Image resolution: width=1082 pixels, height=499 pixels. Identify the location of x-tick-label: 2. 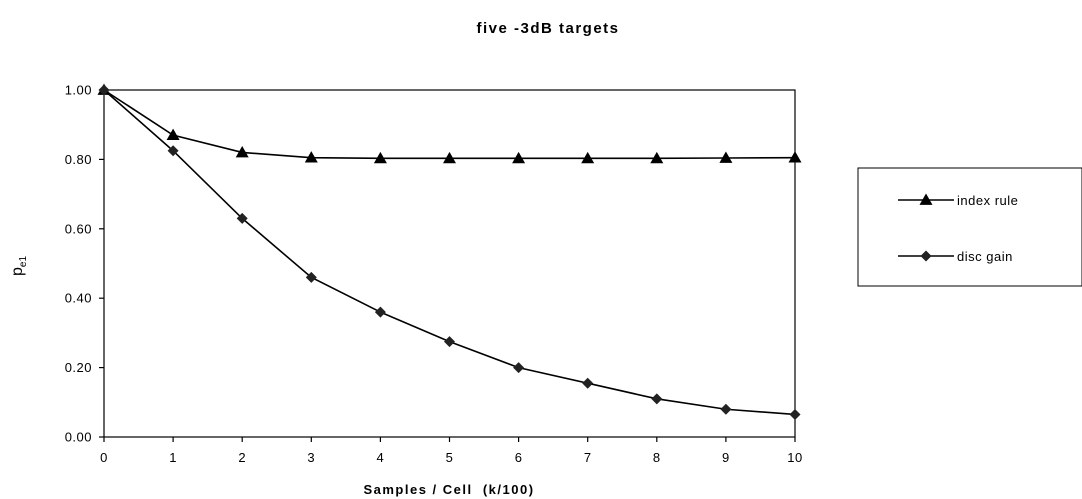
(242, 457).